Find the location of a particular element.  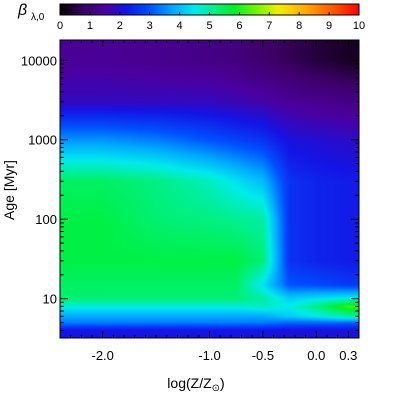

colorbar-title-subscript: λ,0 is located at coordinates (38, 17).